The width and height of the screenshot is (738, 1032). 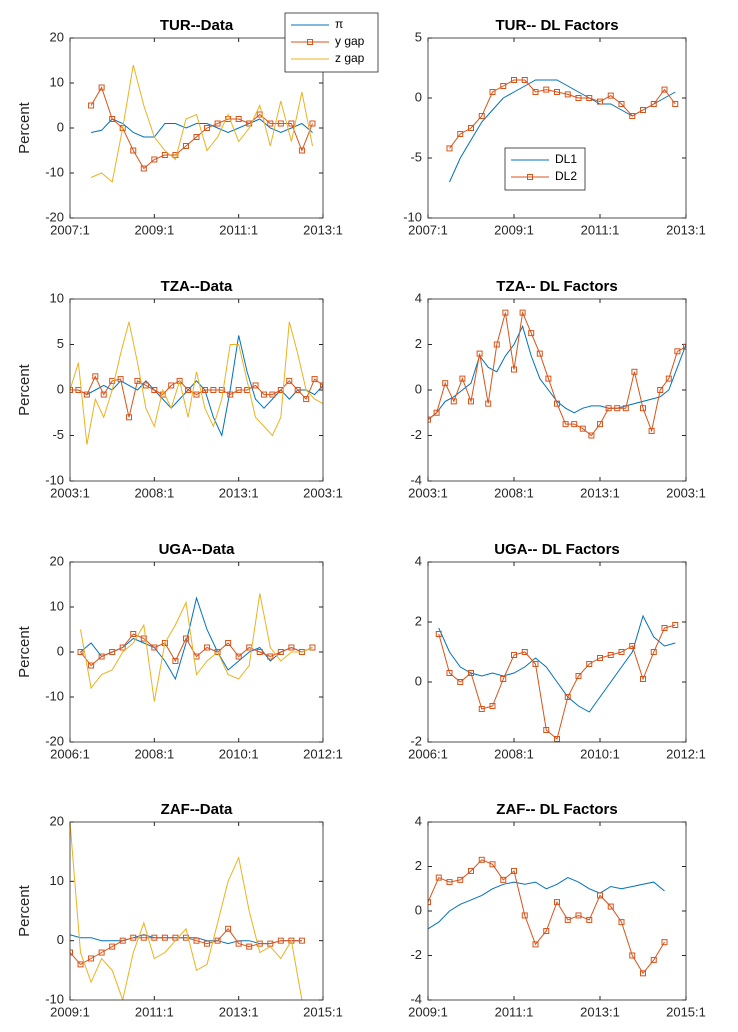 What do you see at coordinates (418, 620) in the screenshot?
I see `y-tick-label: 2` at bounding box center [418, 620].